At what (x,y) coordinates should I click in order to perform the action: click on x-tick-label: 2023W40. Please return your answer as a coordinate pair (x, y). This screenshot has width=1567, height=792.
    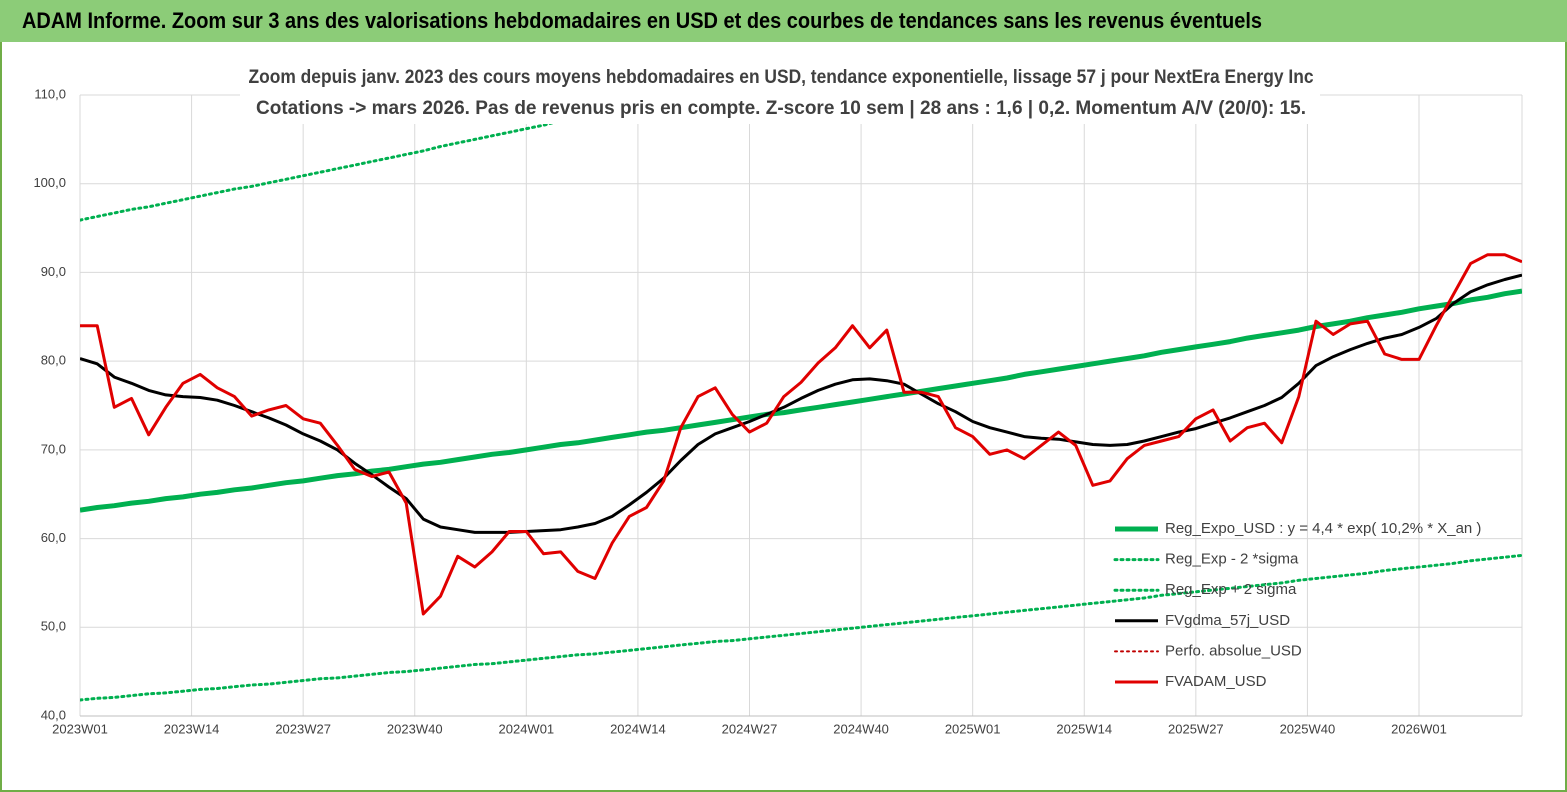
    Looking at the image, I should click on (415, 728).